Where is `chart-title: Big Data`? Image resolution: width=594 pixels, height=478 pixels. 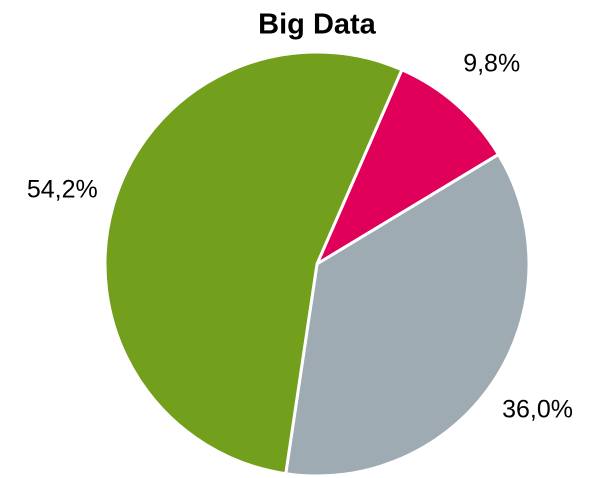
chart-title: Big Data is located at coordinates (317, 25).